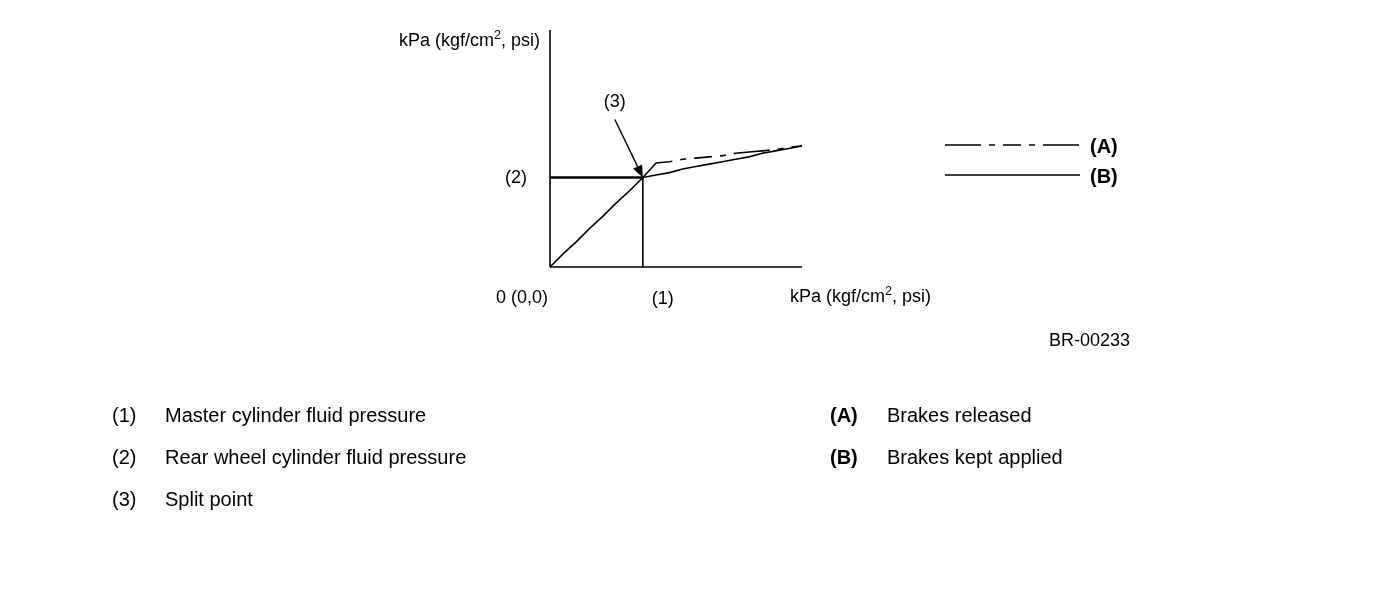 Image resolution: width=1392 pixels, height=594 pixels. What do you see at coordinates (182, 499) in the screenshot?
I see `text: (3) Split point` at bounding box center [182, 499].